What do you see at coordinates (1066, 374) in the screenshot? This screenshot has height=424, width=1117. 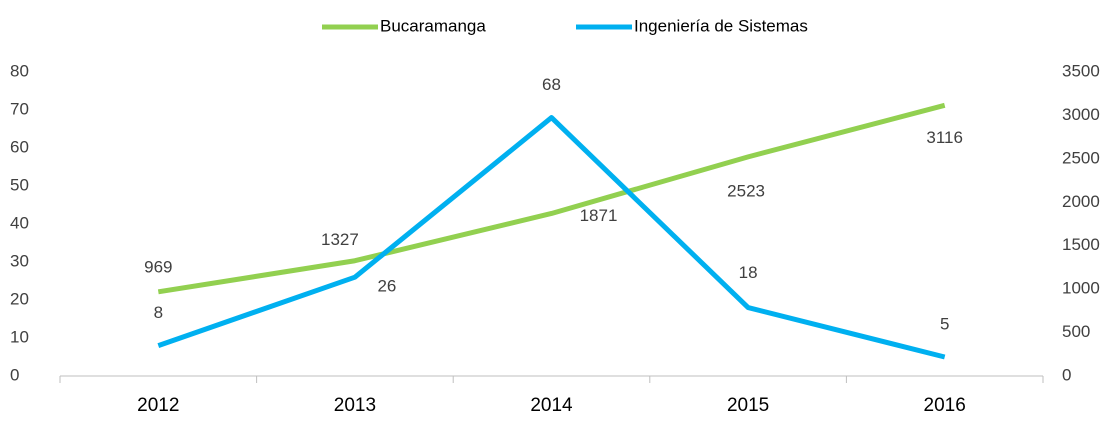 I see `y2-tick-label: 0` at bounding box center [1066, 374].